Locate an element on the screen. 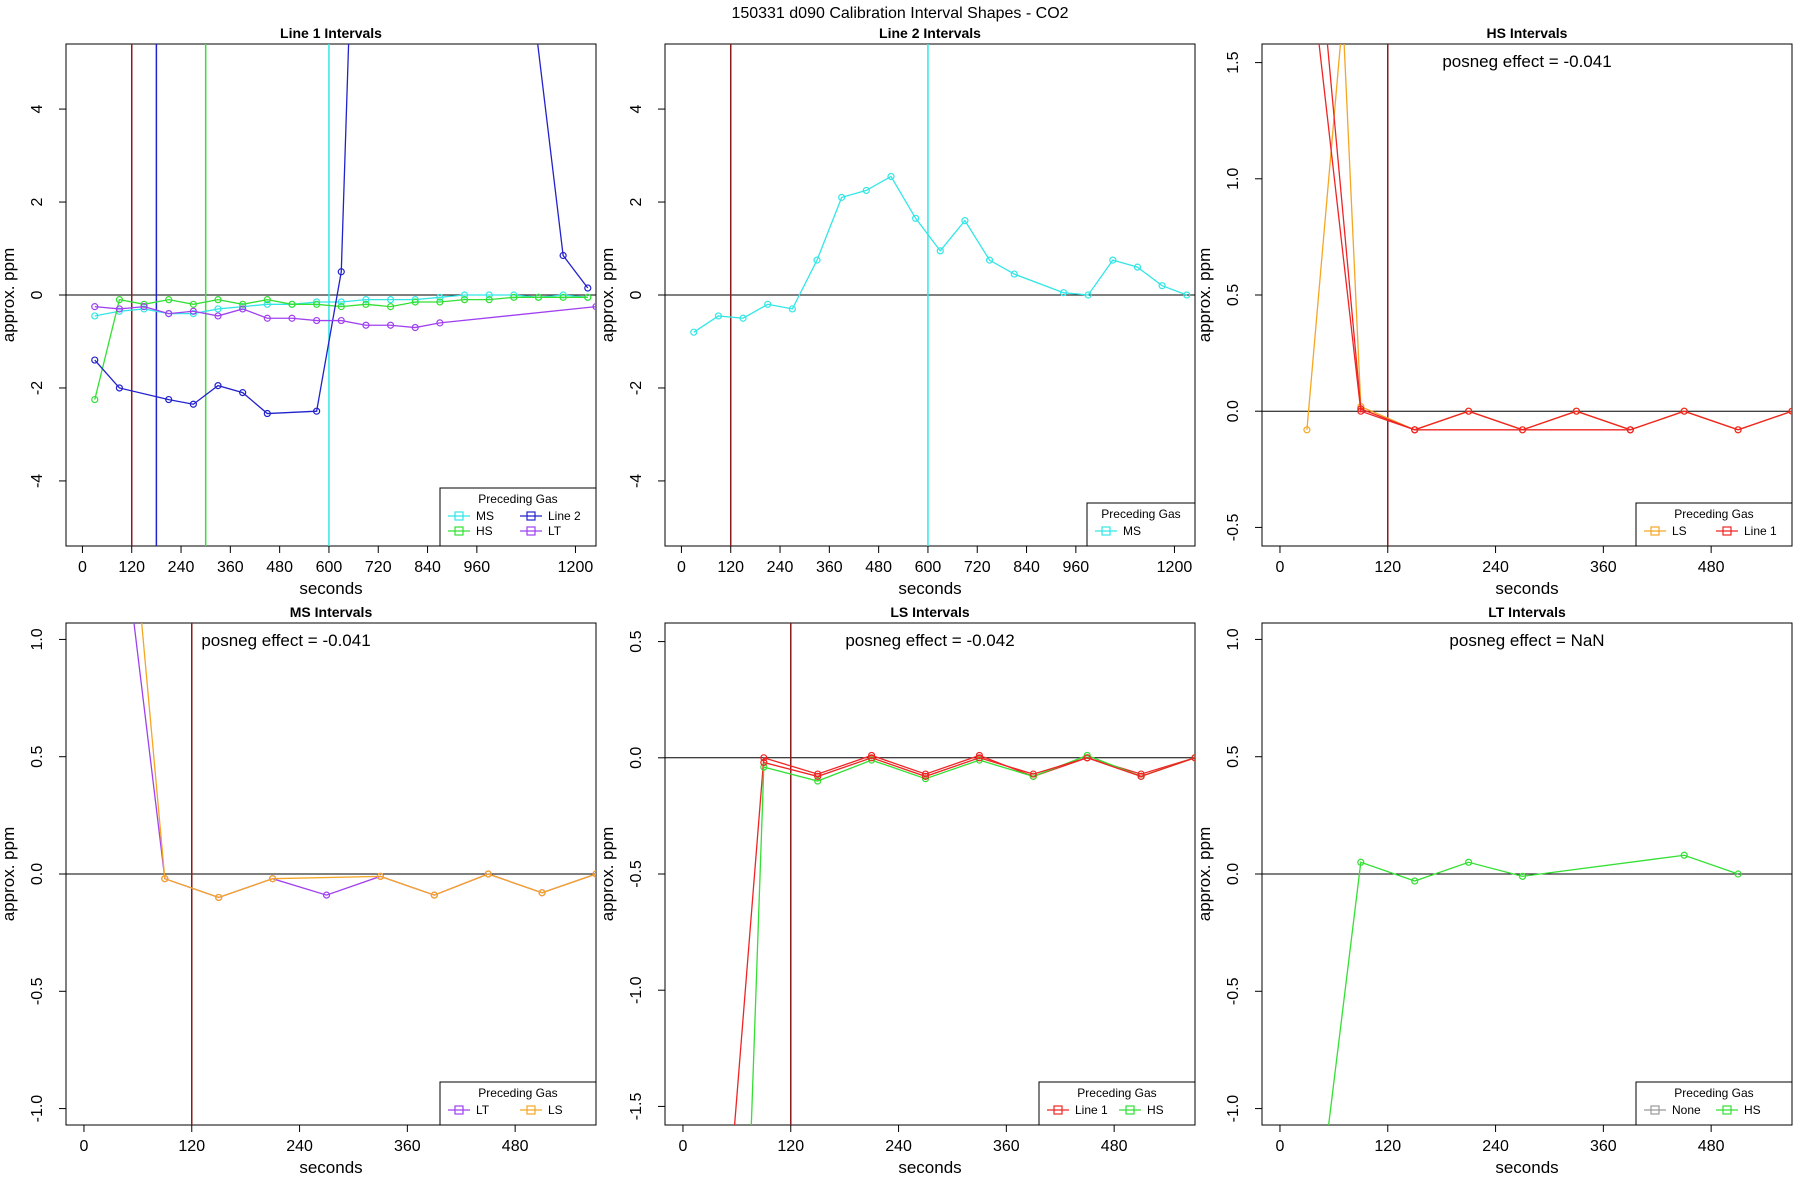 The image size is (1800, 1200). x-tick-label: 0 is located at coordinates (82, 567).